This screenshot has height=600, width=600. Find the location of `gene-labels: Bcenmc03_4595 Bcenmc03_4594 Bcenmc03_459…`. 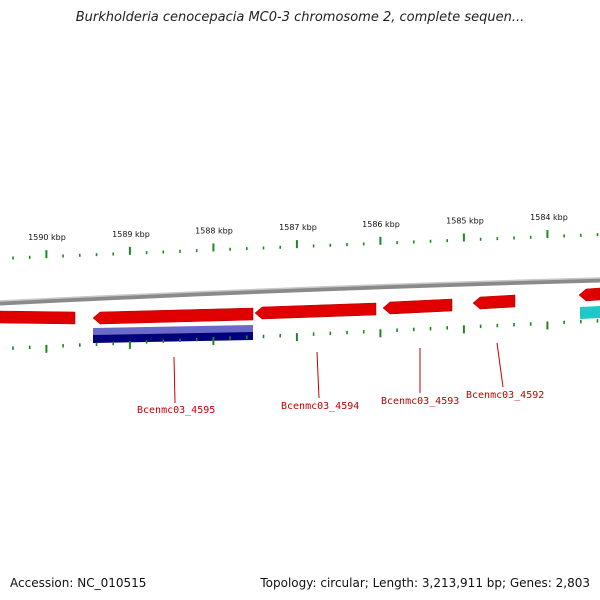

gene-labels: Bcenmc03_4595 Bcenmc03_4594 Bcenmc03_459… is located at coordinates (340, 403).